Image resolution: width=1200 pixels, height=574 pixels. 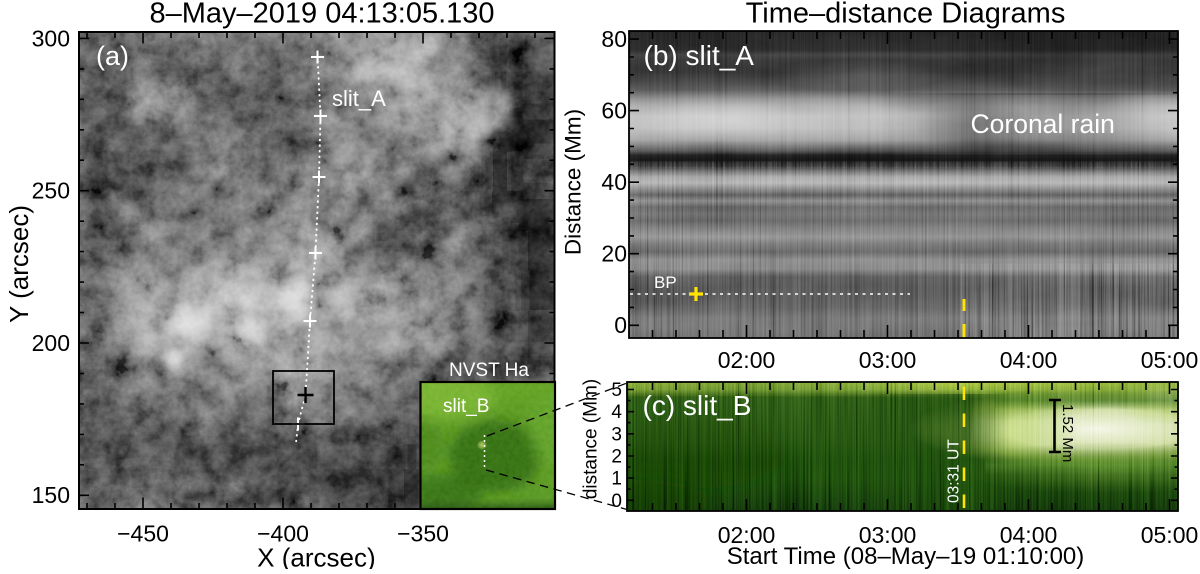 I want to click on svg-text: 3, so click(x=616, y=434).